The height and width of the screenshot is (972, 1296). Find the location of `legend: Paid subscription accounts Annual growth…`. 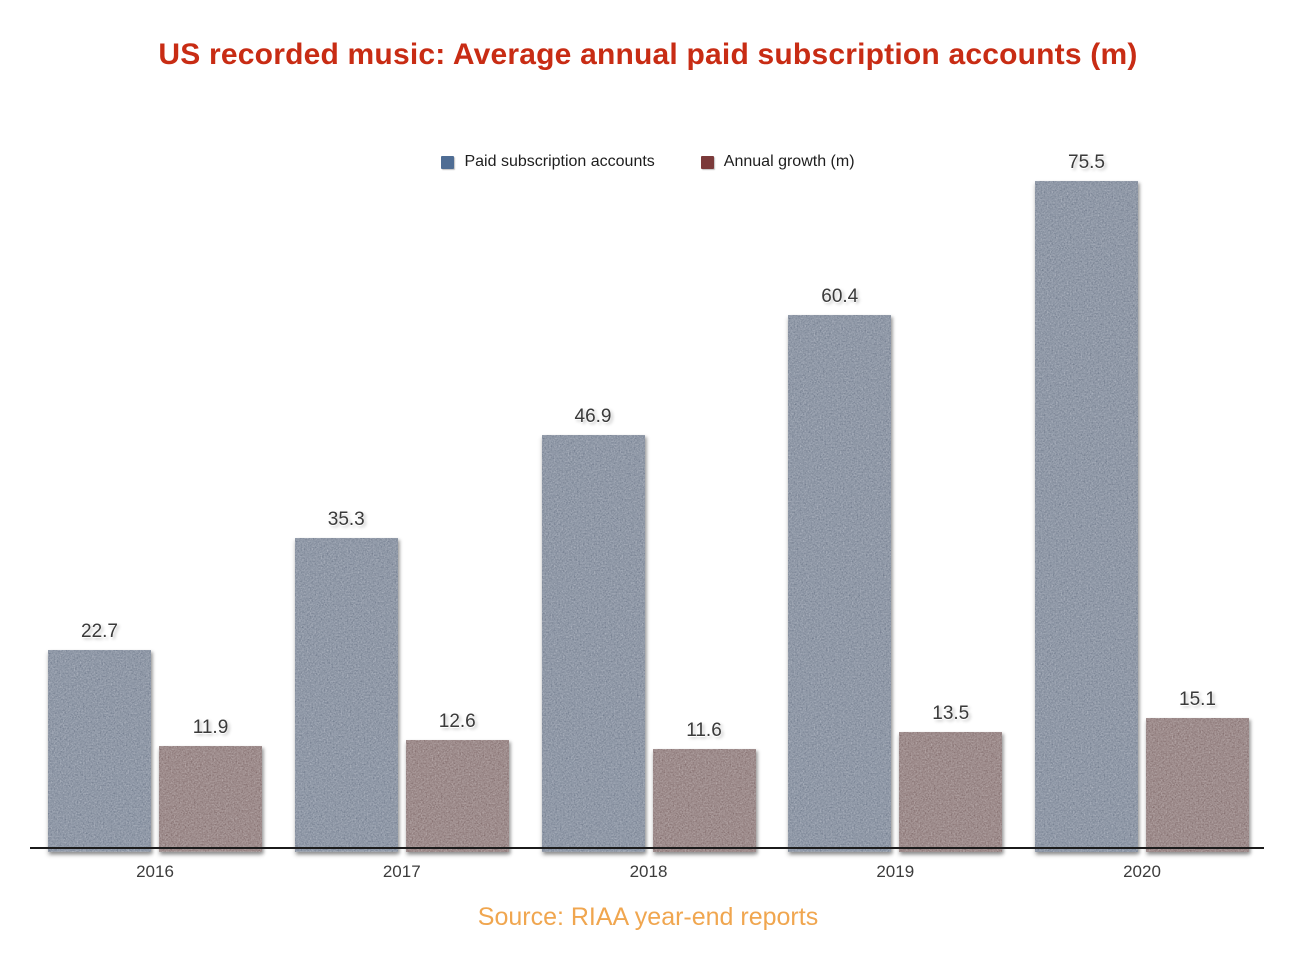

legend: Paid subscription accounts Annual growth… is located at coordinates (648, 162).